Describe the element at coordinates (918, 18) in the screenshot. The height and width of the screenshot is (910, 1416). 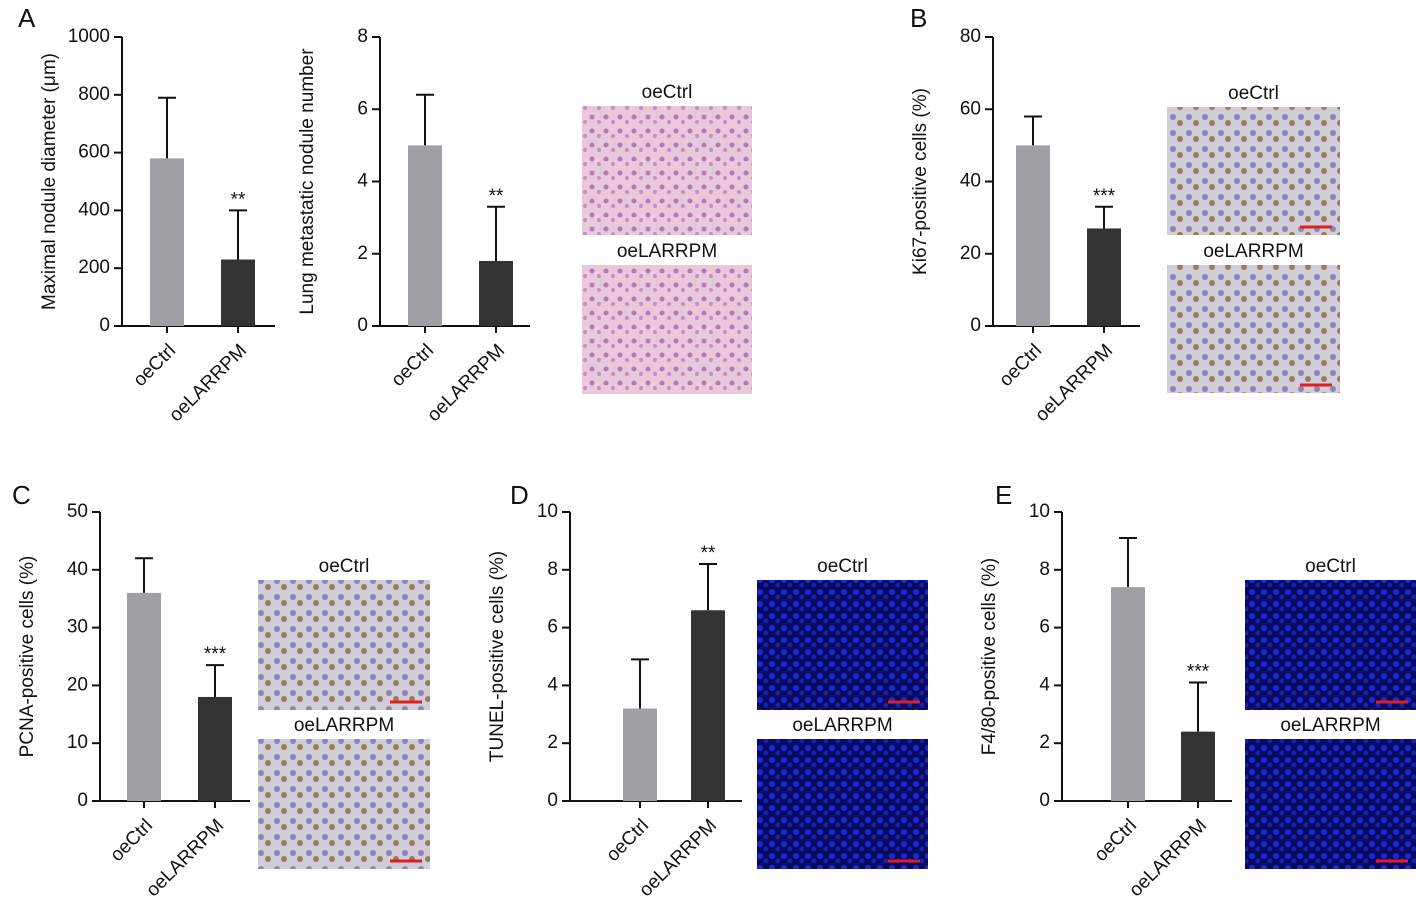
I see `panel-letter: B` at that location.